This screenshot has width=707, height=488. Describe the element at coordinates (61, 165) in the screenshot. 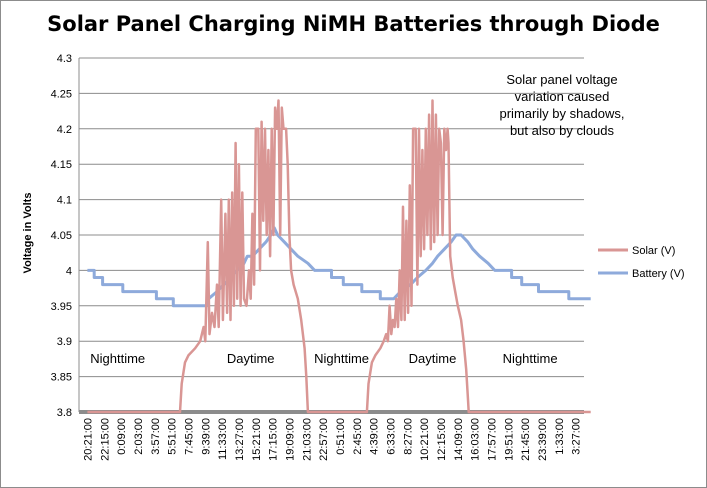

I see `y-tick-label: 4.15` at that location.